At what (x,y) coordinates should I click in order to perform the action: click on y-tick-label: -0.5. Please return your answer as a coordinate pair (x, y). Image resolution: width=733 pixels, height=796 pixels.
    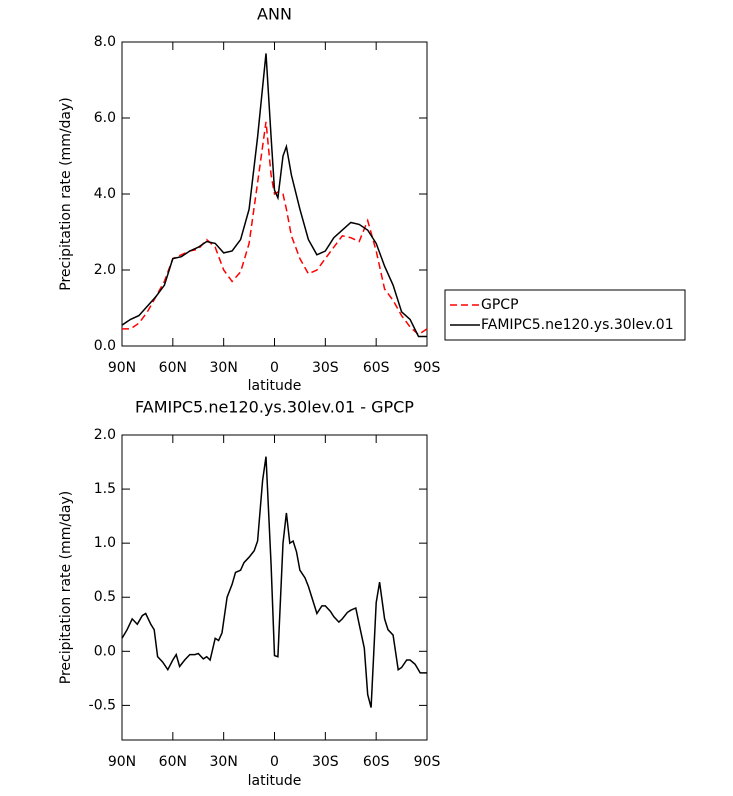
    Looking at the image, I should click on (102, 705).